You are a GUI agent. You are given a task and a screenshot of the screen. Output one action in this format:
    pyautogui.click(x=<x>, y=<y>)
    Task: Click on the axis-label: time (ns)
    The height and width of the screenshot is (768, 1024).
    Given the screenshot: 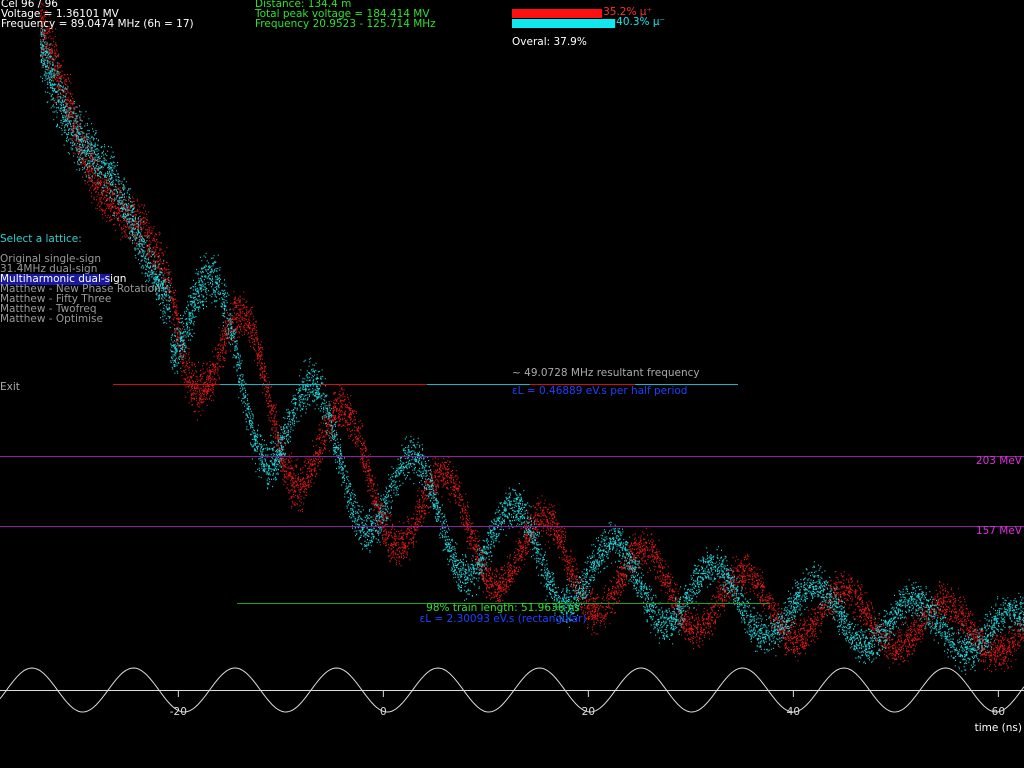 What is the action you would take?
    pyautogui.click(x=998, y=728)
    